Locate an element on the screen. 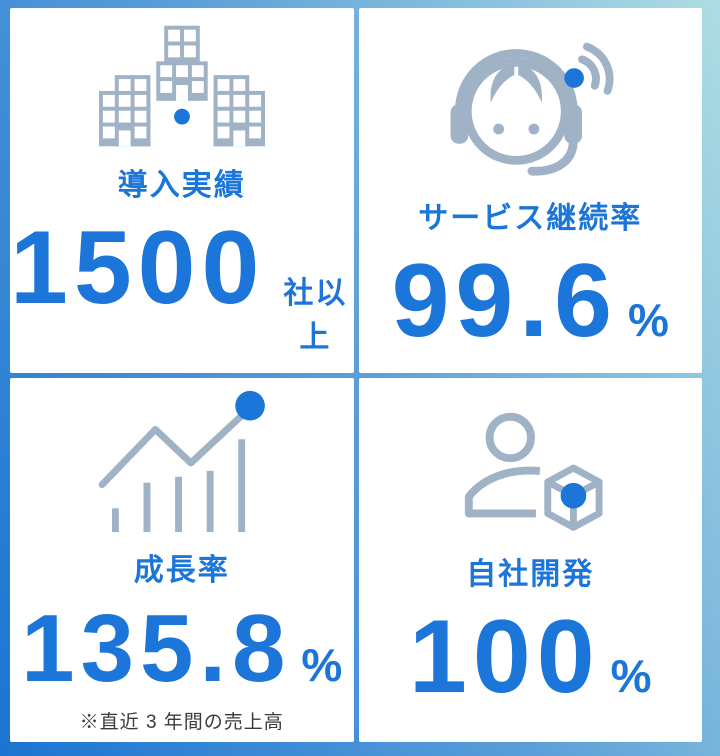  stat-value-row: 135.8 % is located at coordinates (182, 648).